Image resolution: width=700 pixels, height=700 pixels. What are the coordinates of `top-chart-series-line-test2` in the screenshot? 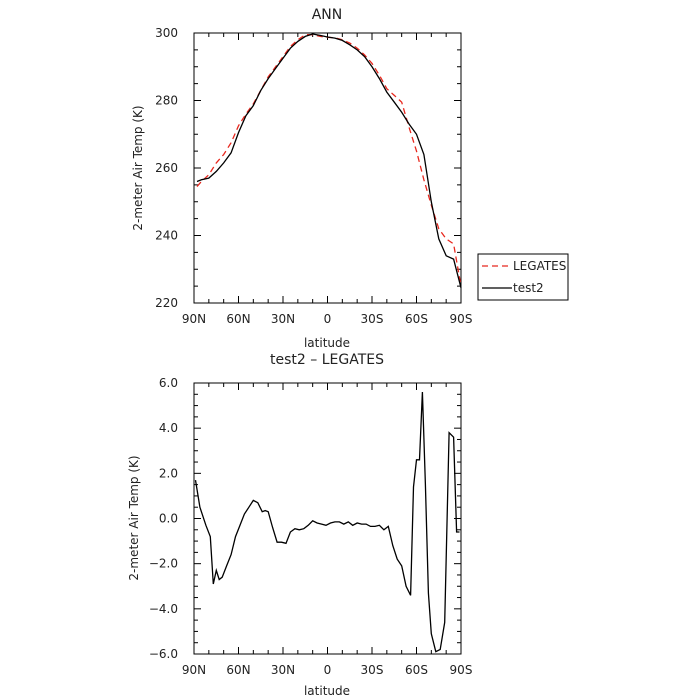 It's located at (329, 160).